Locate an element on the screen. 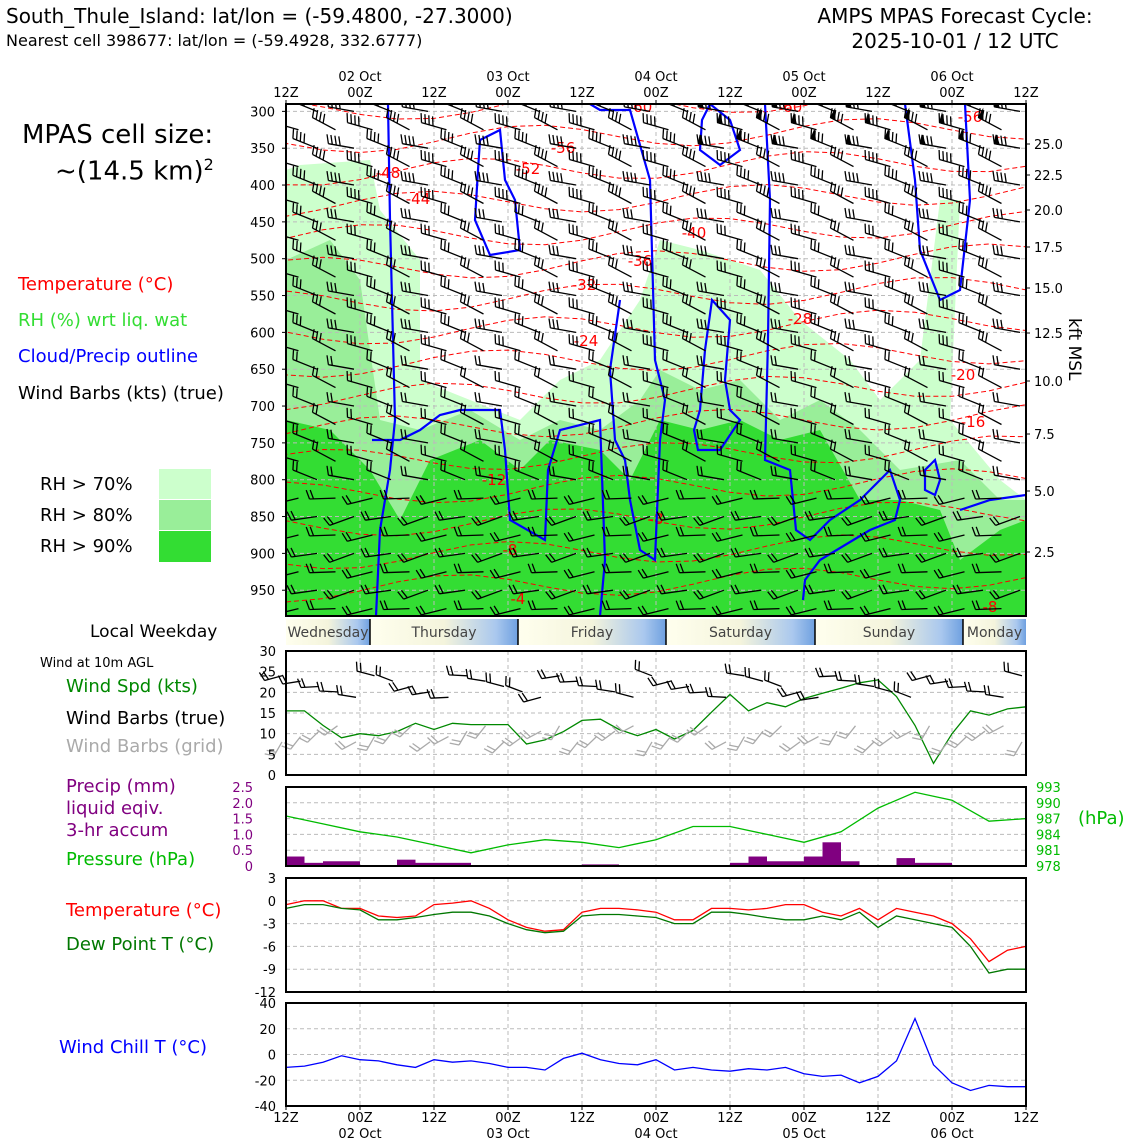 The width and height of the screenshot is (1140, 1140). cell-size-label: MPAS cell size: is located at coordinates (118, 135).